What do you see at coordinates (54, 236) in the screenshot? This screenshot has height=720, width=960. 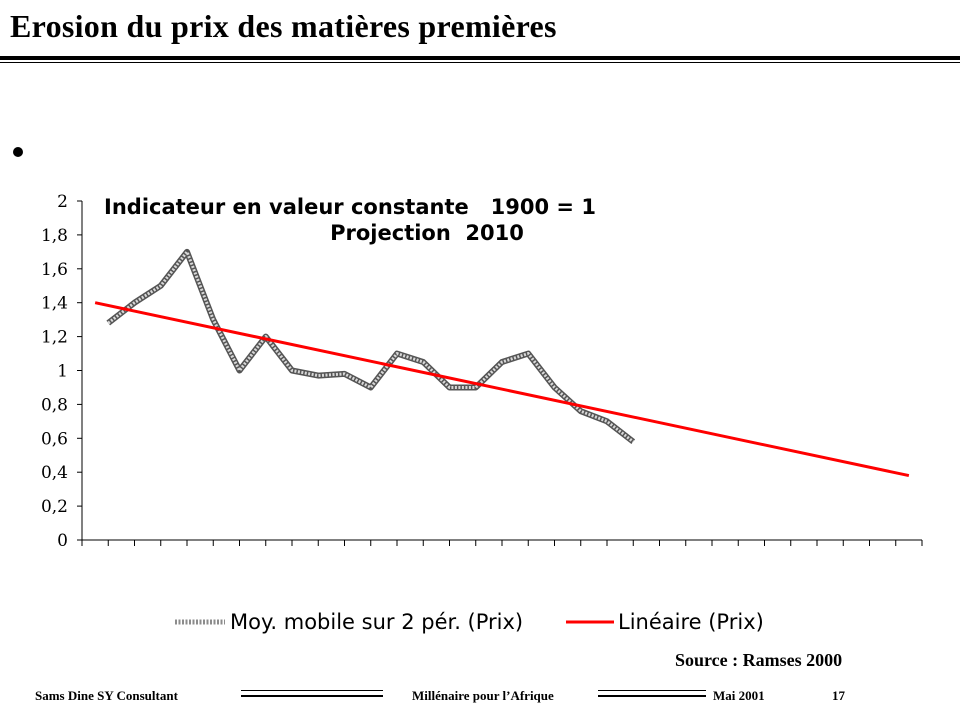 I see `y-tick-label: 1,8` at bounding box center [54, 236].